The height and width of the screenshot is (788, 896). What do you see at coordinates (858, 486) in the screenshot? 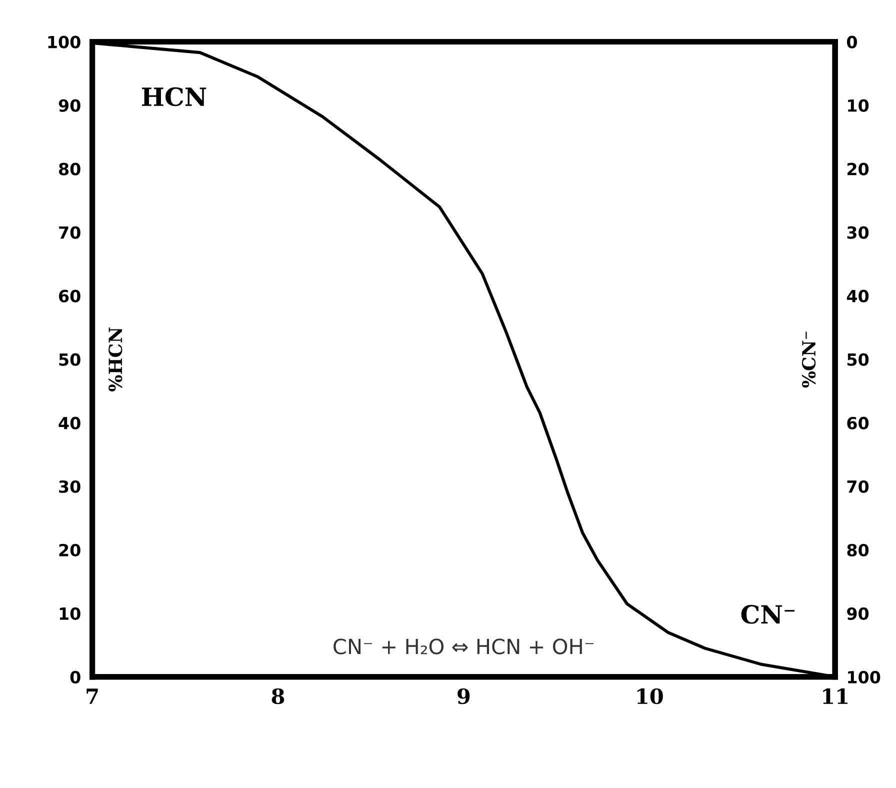
I see `y2-tick-label: 70` at bounding box center [858, 486].